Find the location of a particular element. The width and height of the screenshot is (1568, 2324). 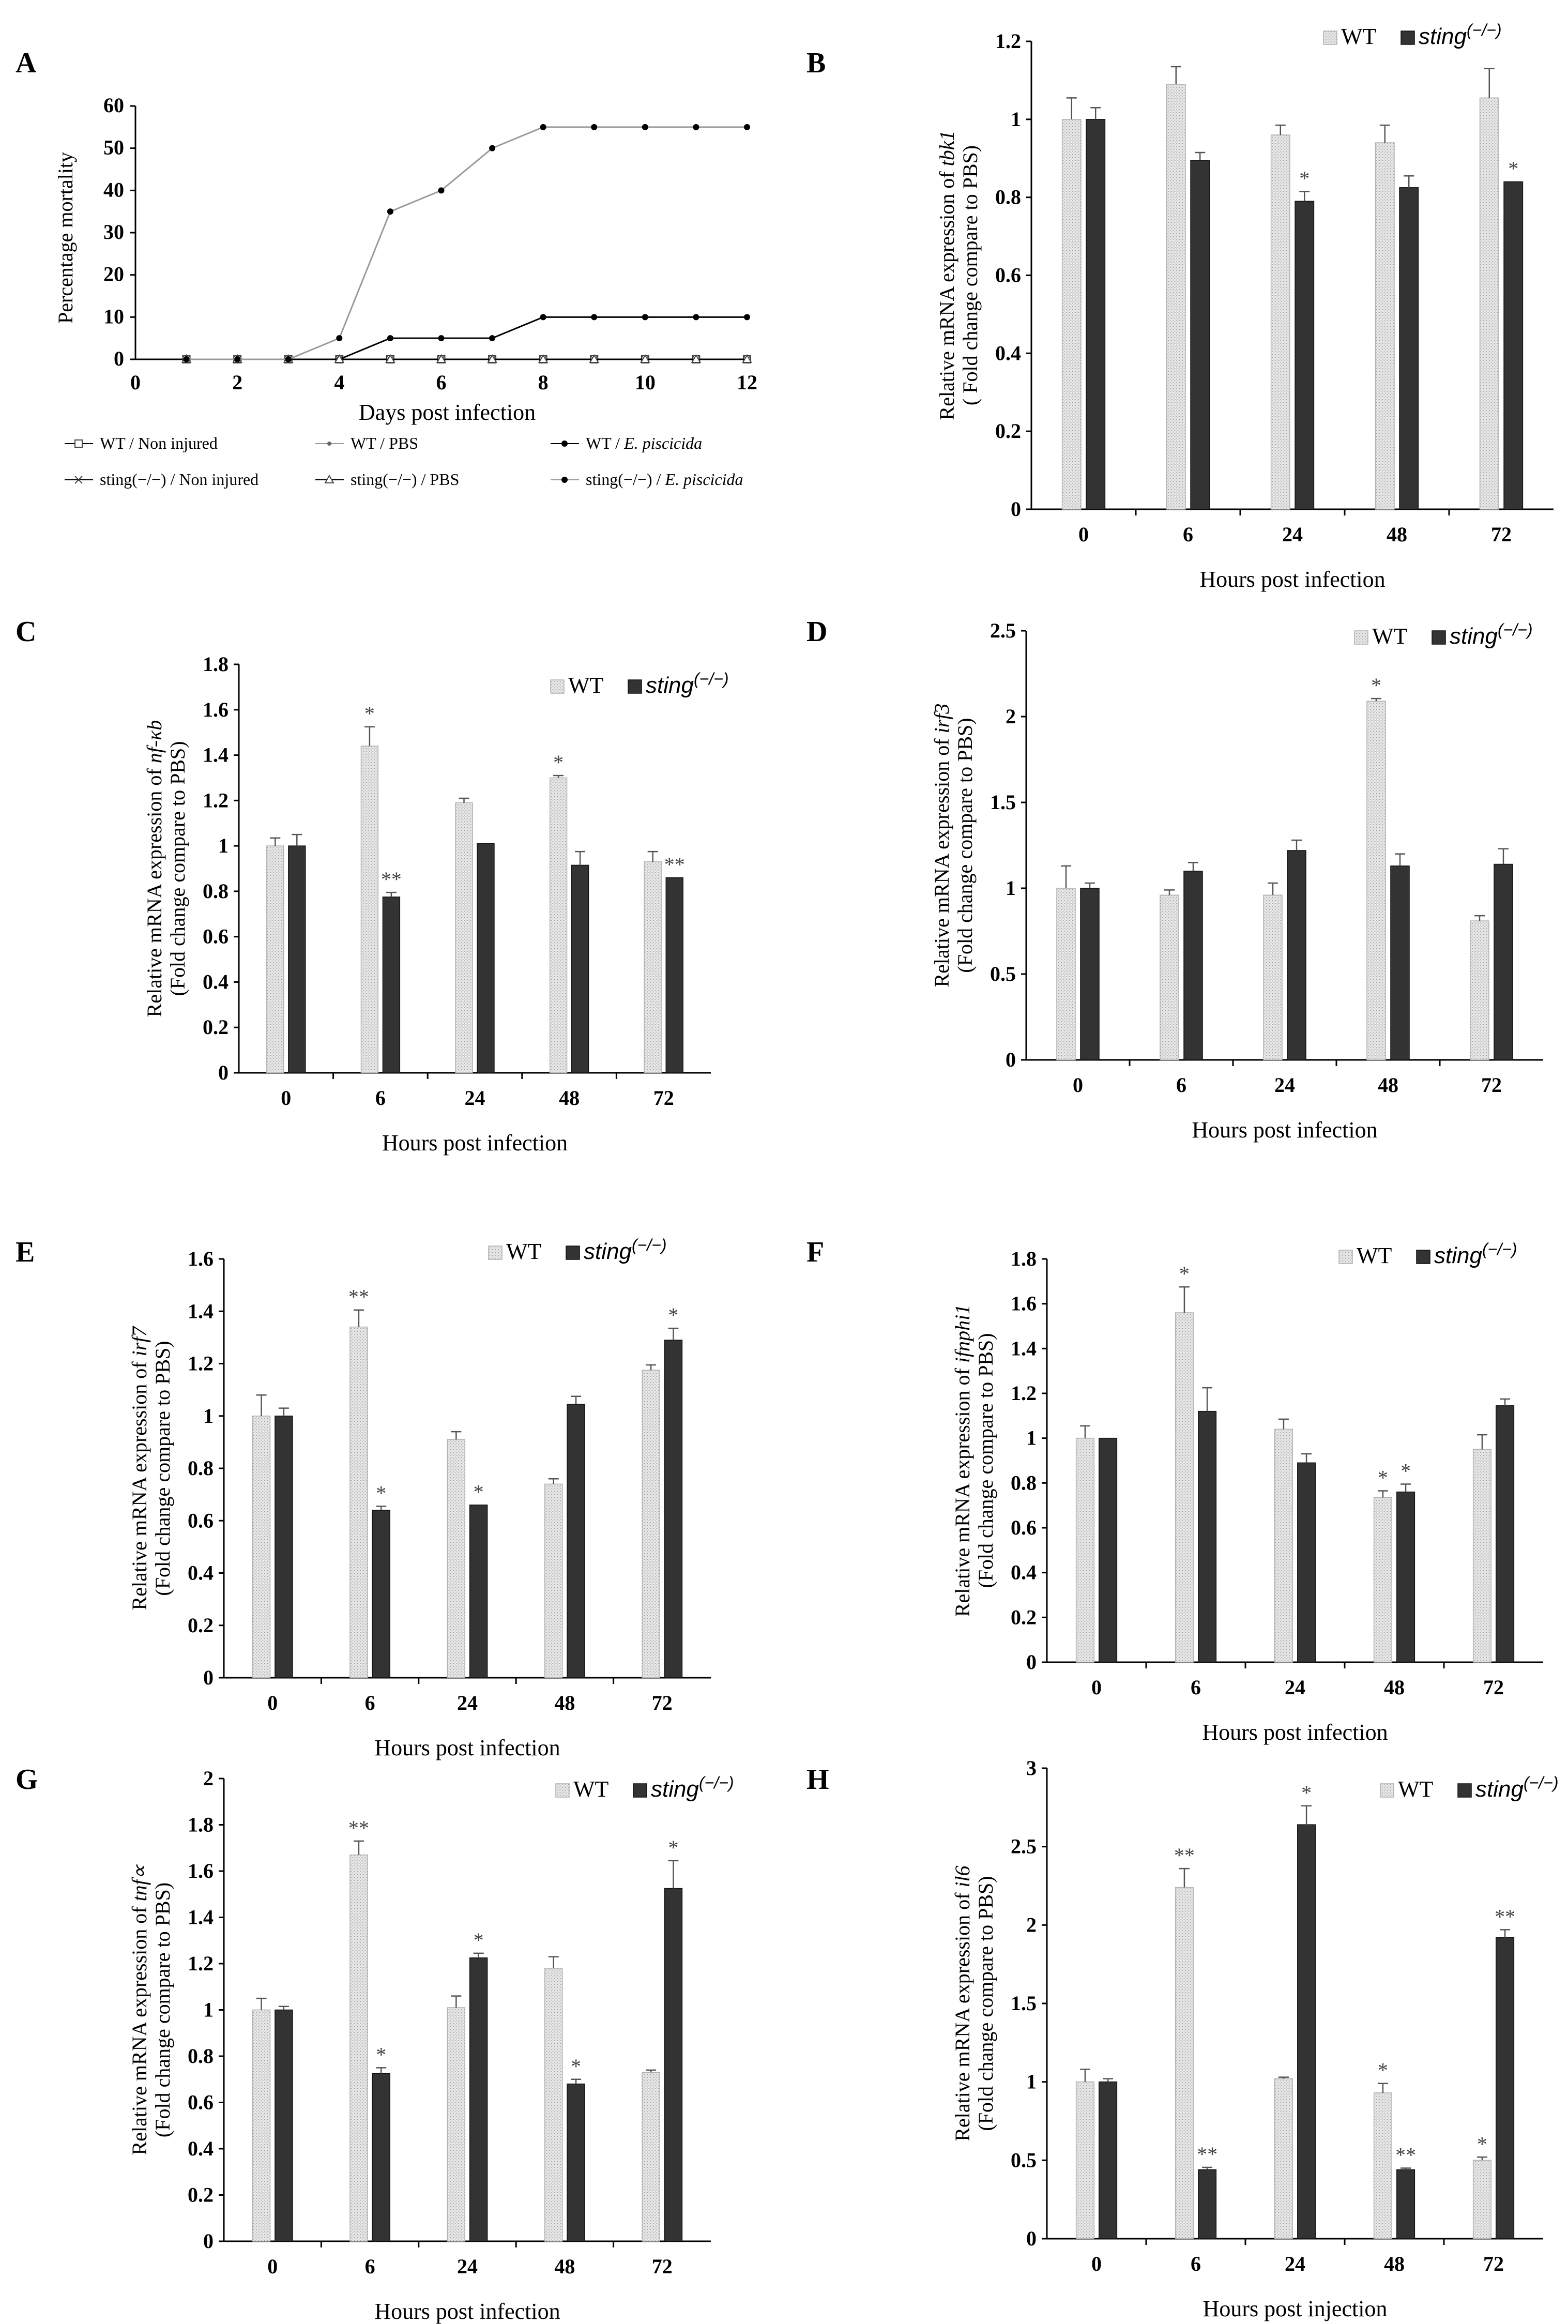

panel-b-y-tick-label: 1 is located at coordinates (1016, 119).